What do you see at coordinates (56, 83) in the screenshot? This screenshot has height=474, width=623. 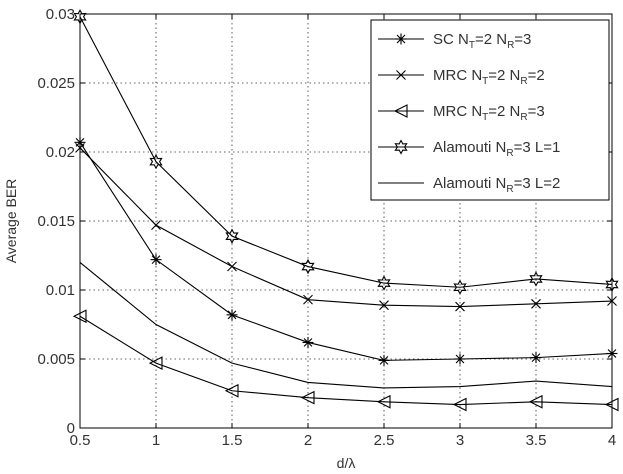 I see `y-tick-label: 0.025` at bounding box center [56, 83].